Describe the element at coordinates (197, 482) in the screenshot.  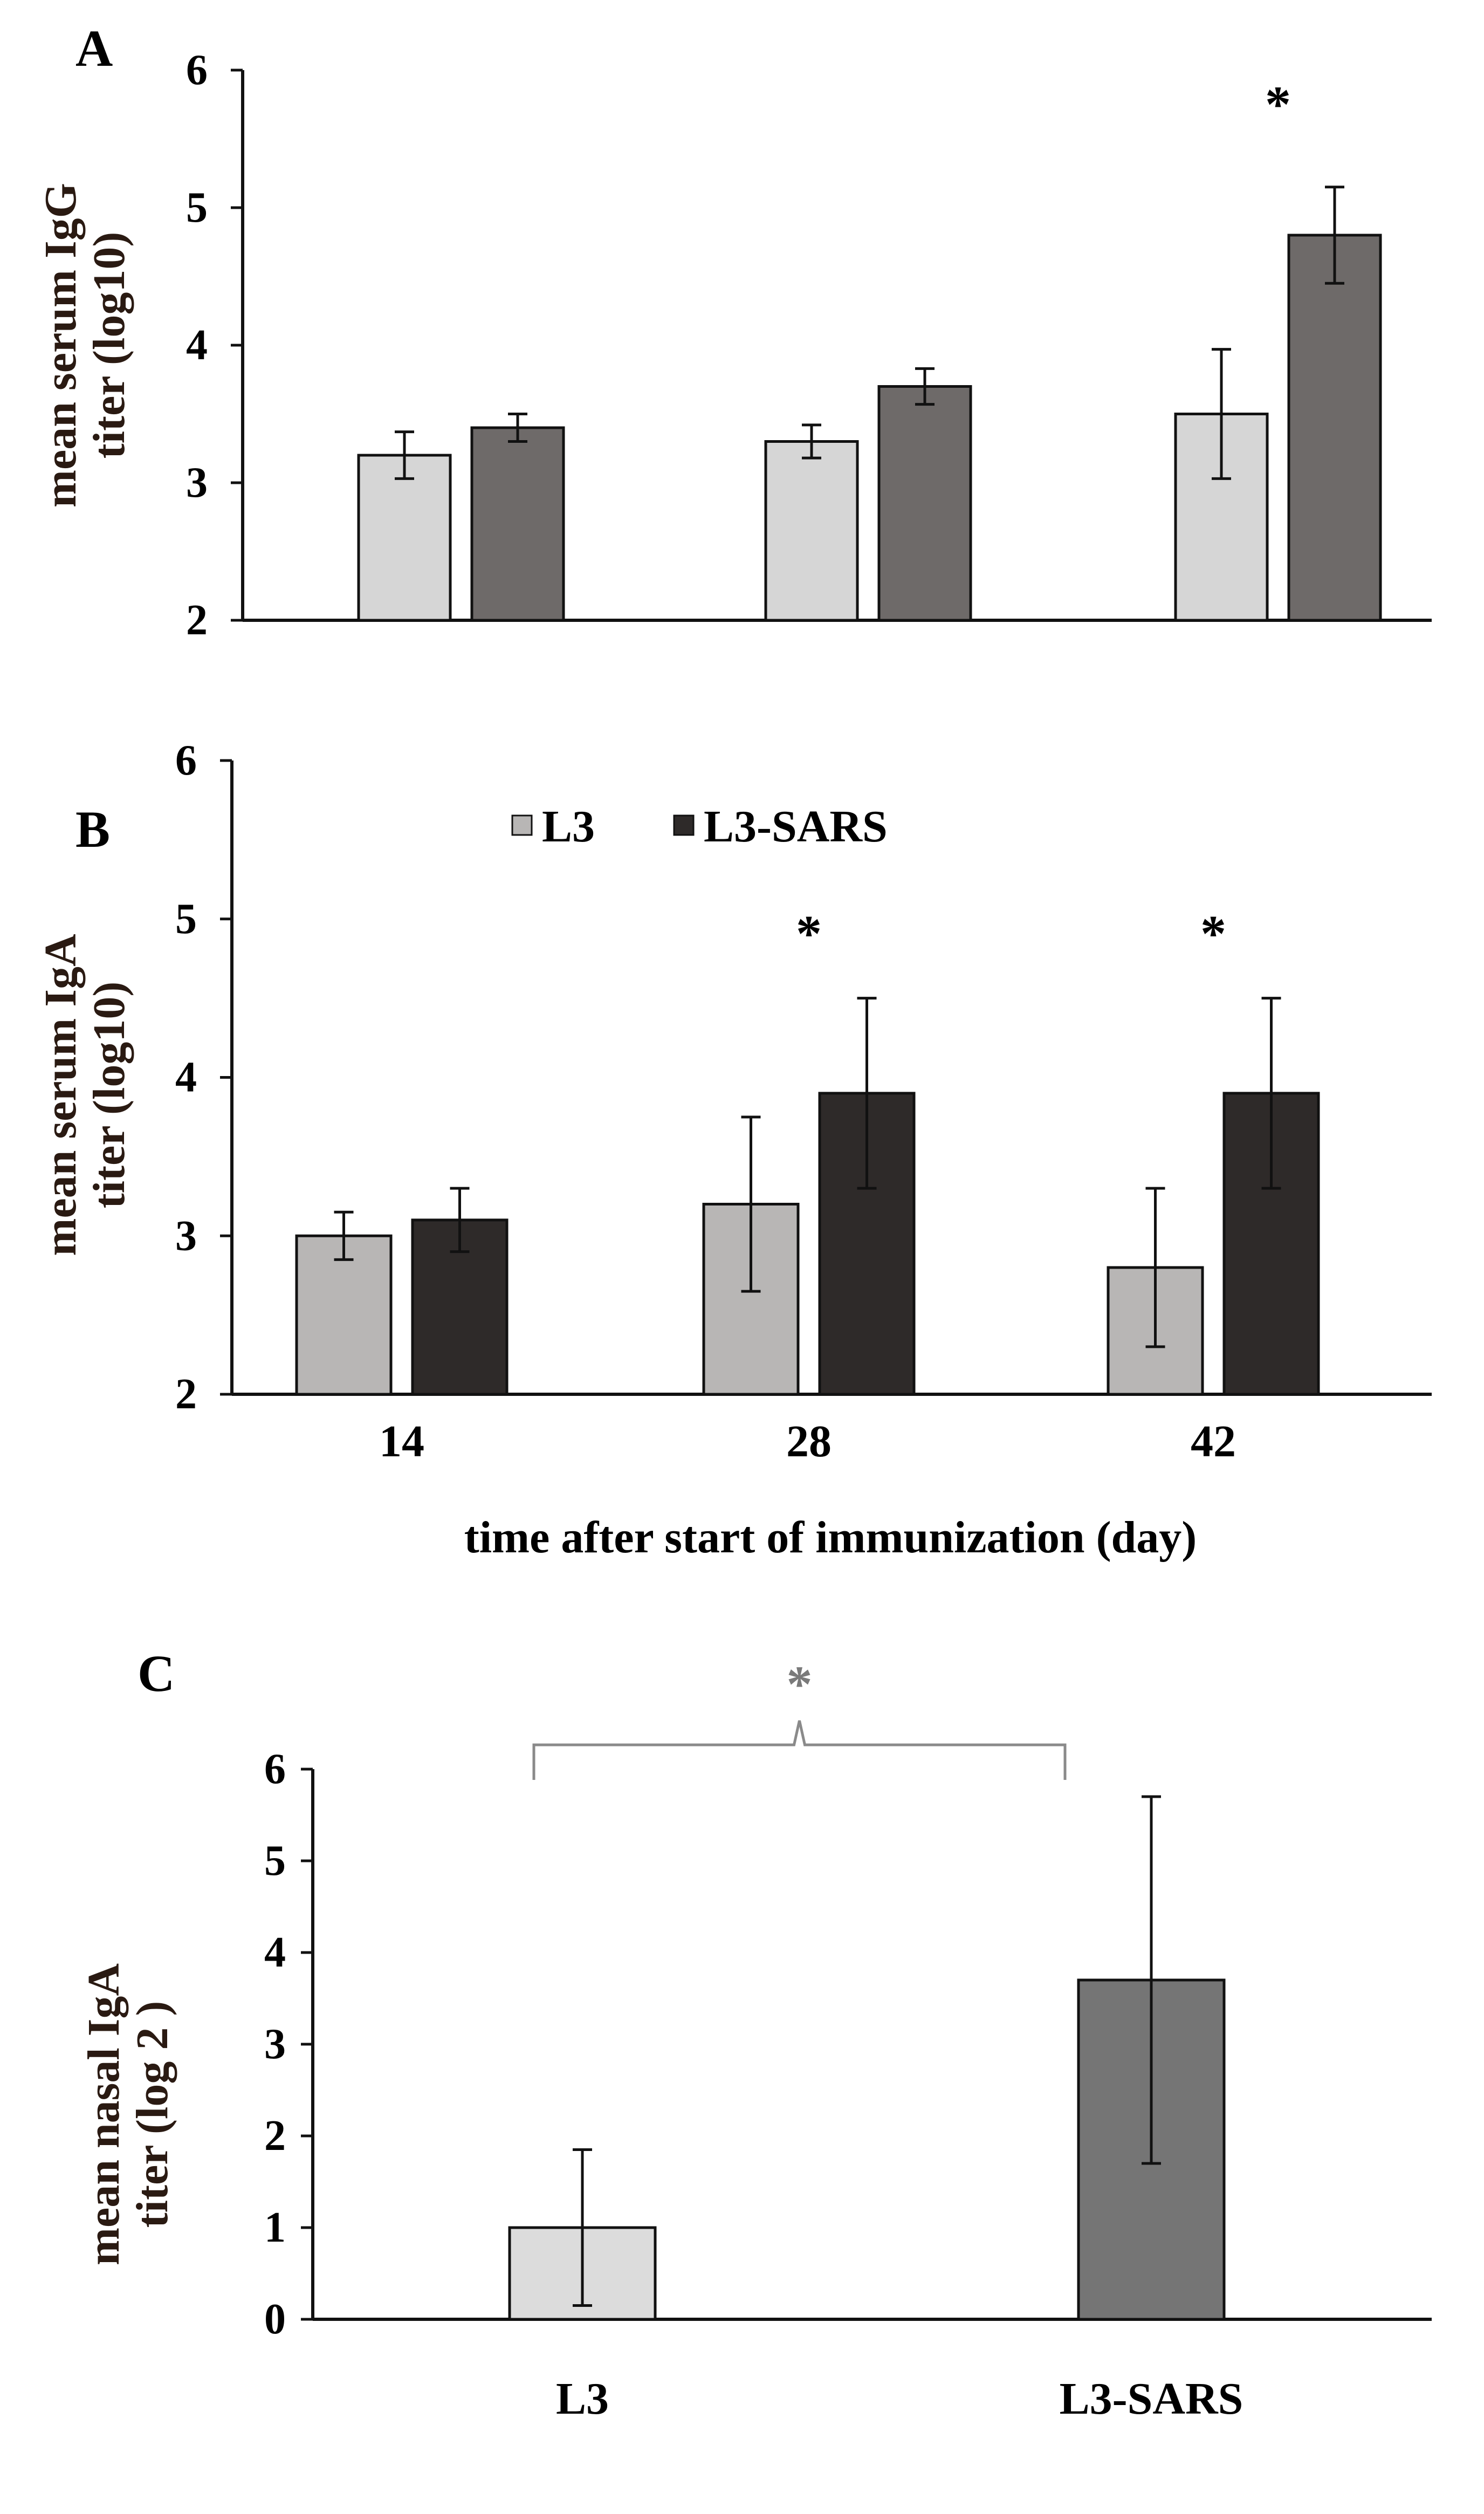
I see `panel-a-y-tick-label: 3` at that location.